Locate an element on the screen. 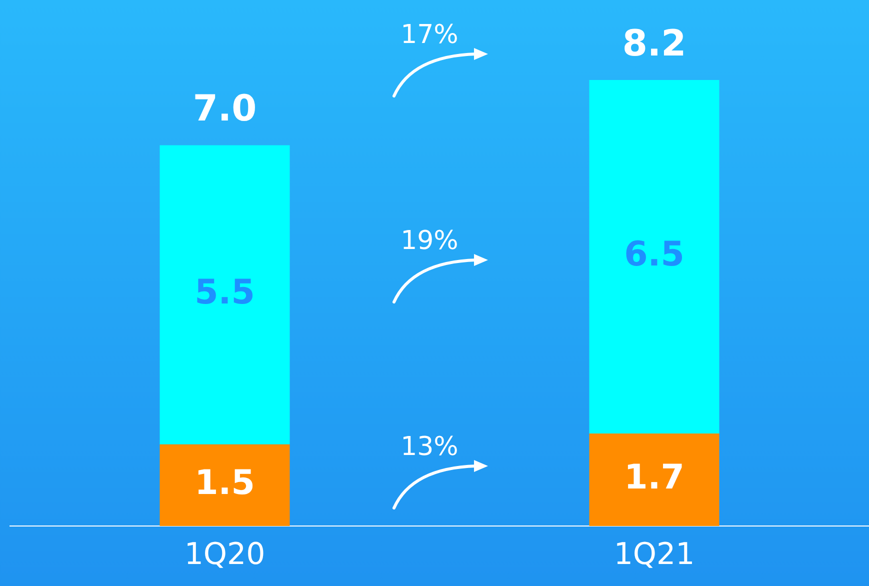 Image resolution: width=869 pixels, height=586 pixels. text: 17% is located at coordinates (429, 35).